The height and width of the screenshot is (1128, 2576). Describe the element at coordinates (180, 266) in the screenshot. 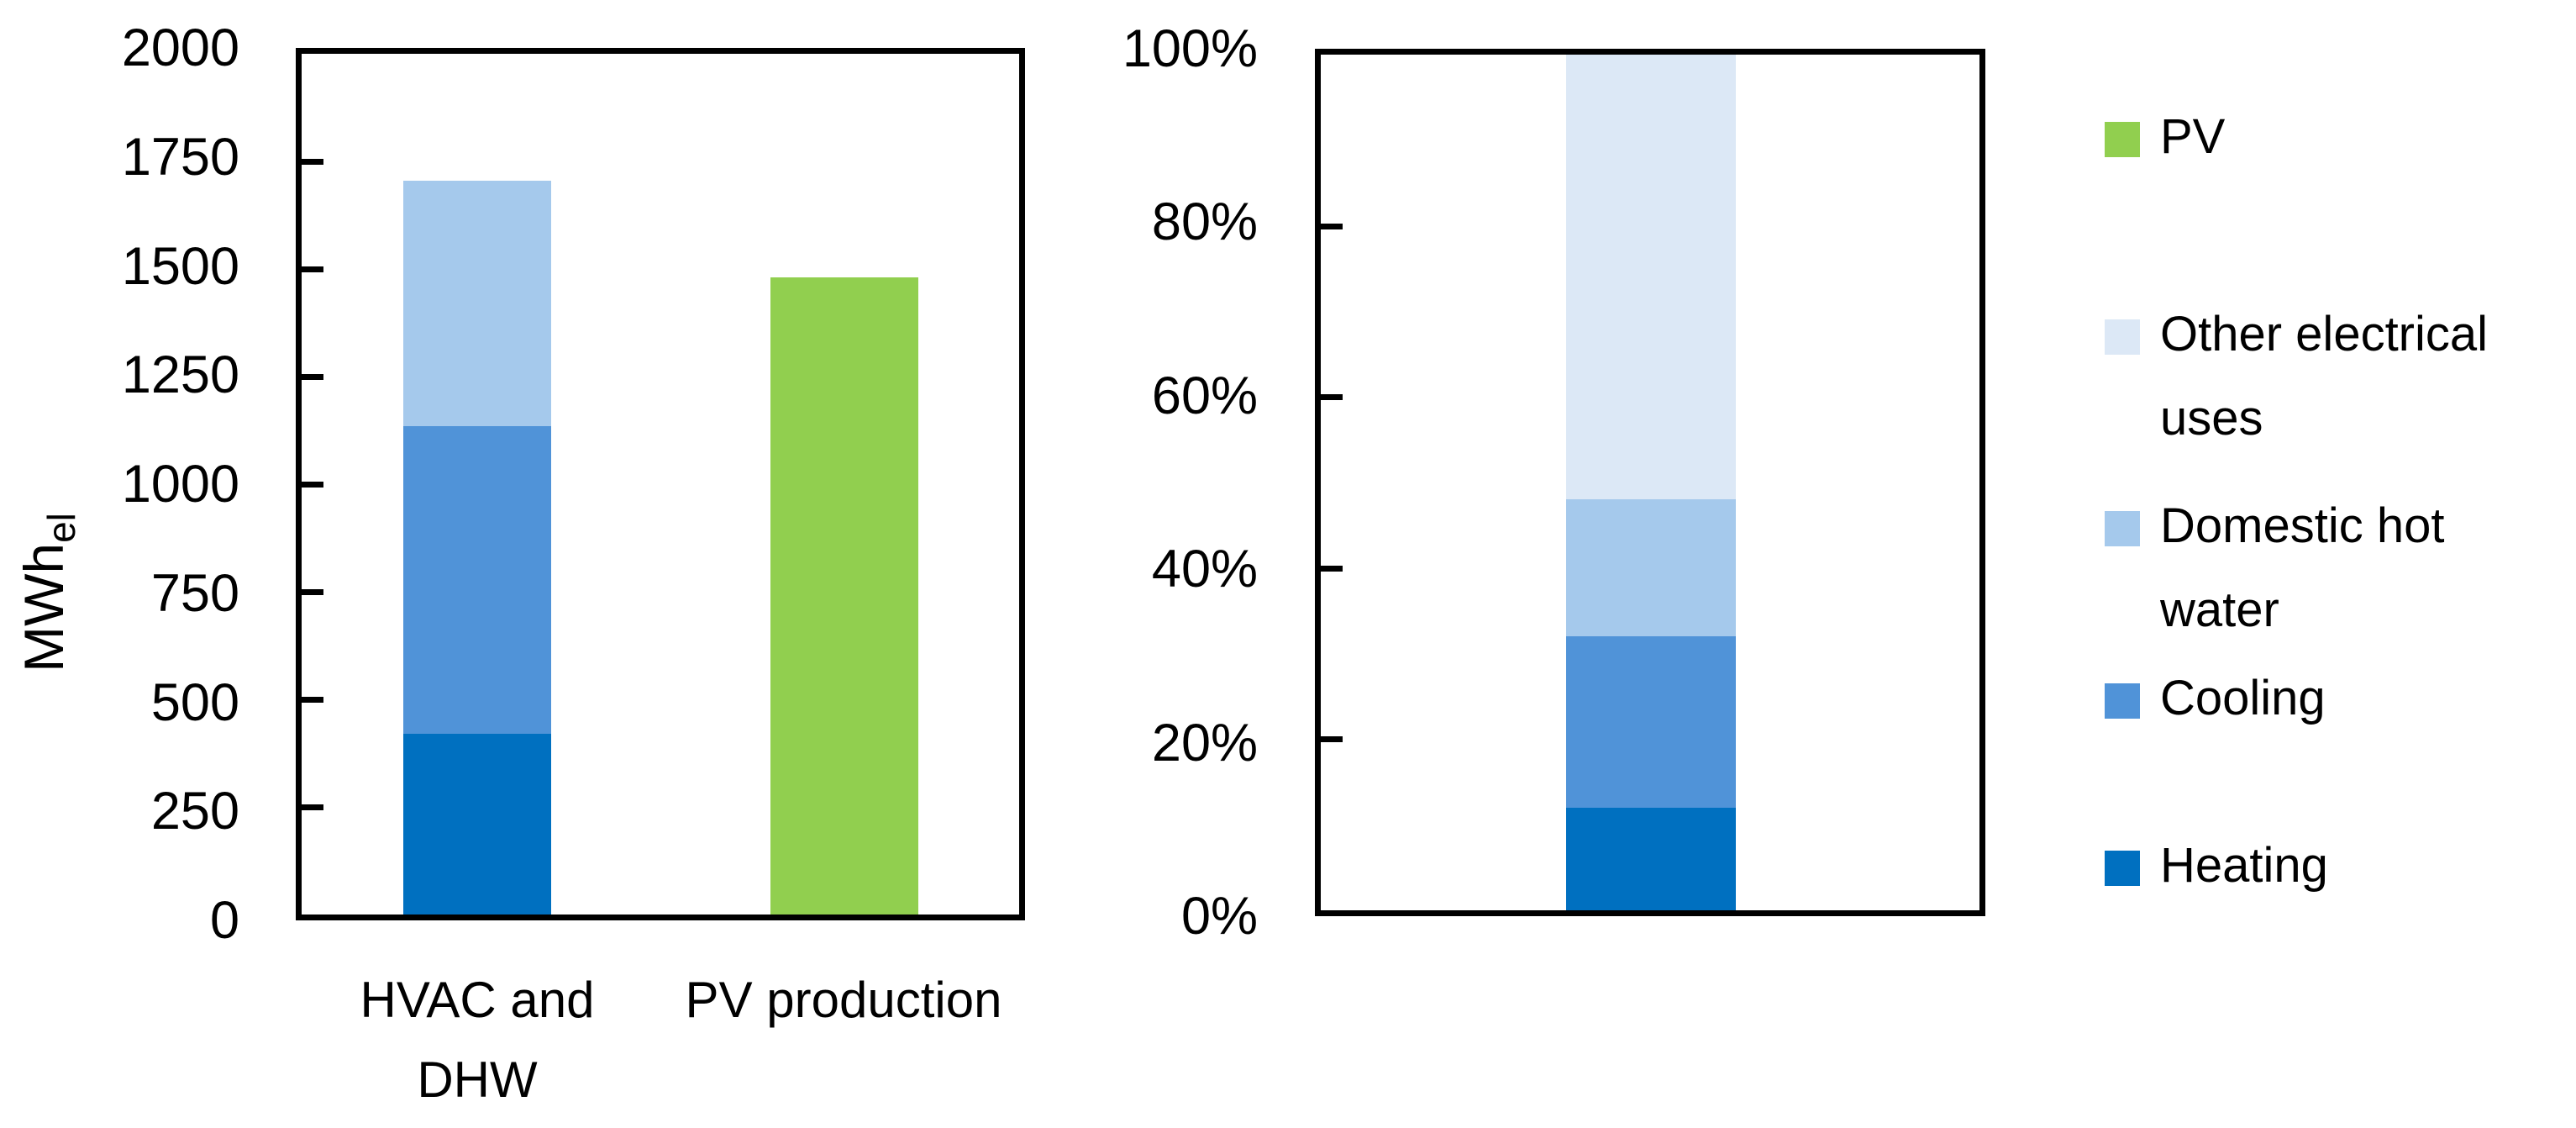

I see `y-tick-label: 1500` at that location.